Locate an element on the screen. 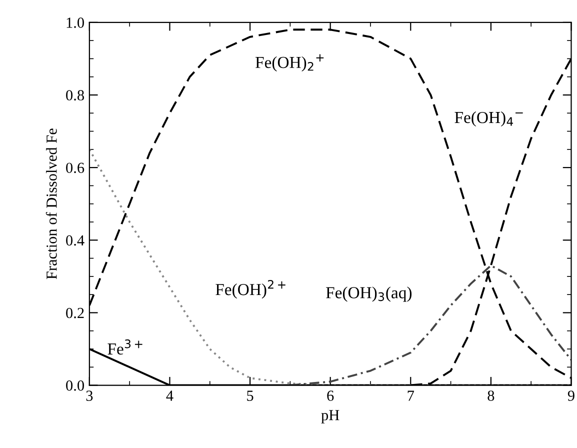  x-tick-label: 3 is located at coordinates (89, 395).